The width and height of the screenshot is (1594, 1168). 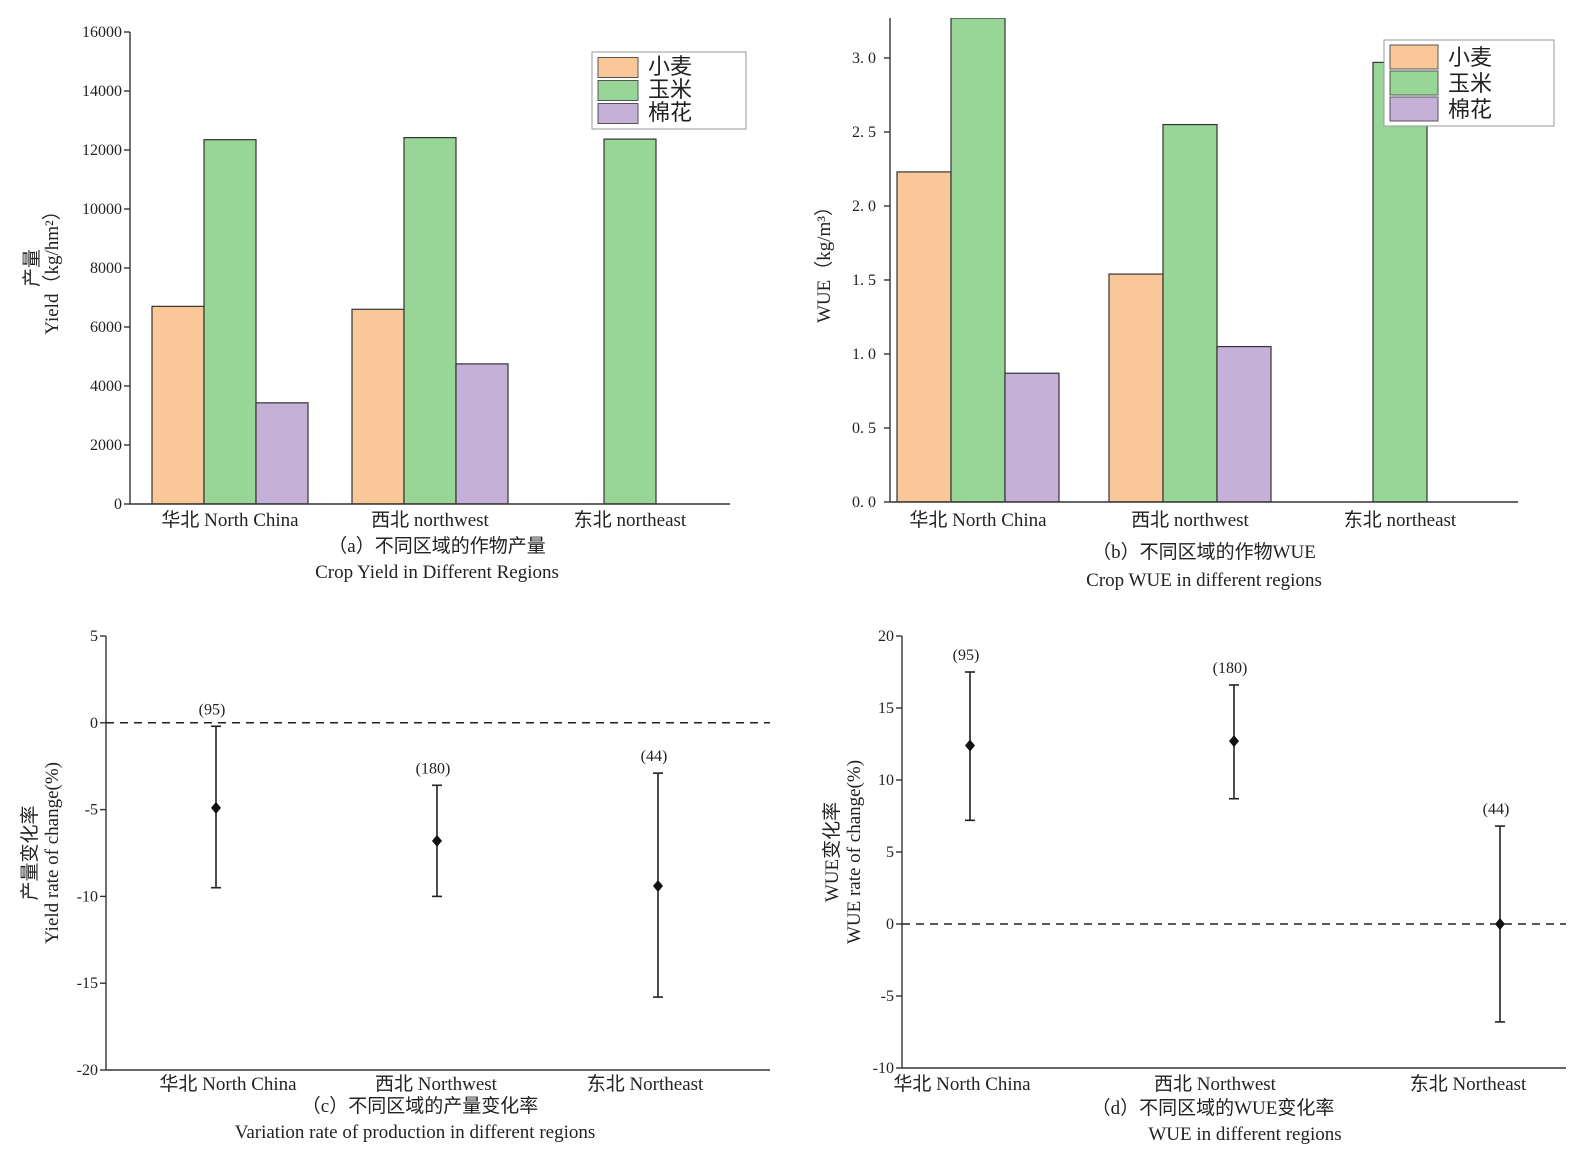 What do you see at coordinates (824, 260) in the screenshot?
I see `y-axis-label-en: WUE（kg/m³）` at bounding box center [824, 260].